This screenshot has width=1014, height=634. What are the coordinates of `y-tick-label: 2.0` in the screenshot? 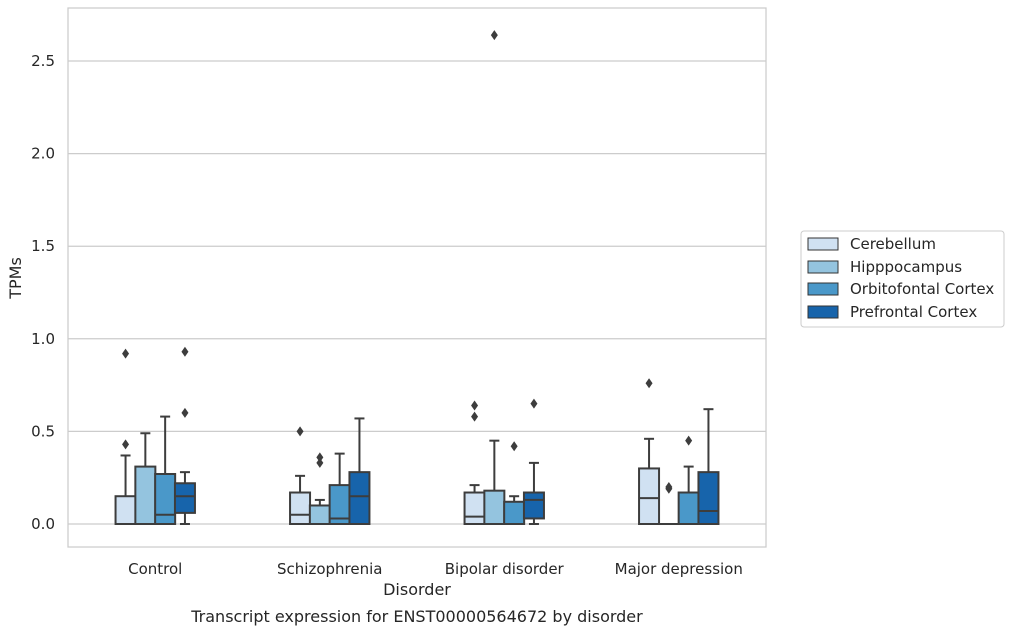 It's located at (43, 154).